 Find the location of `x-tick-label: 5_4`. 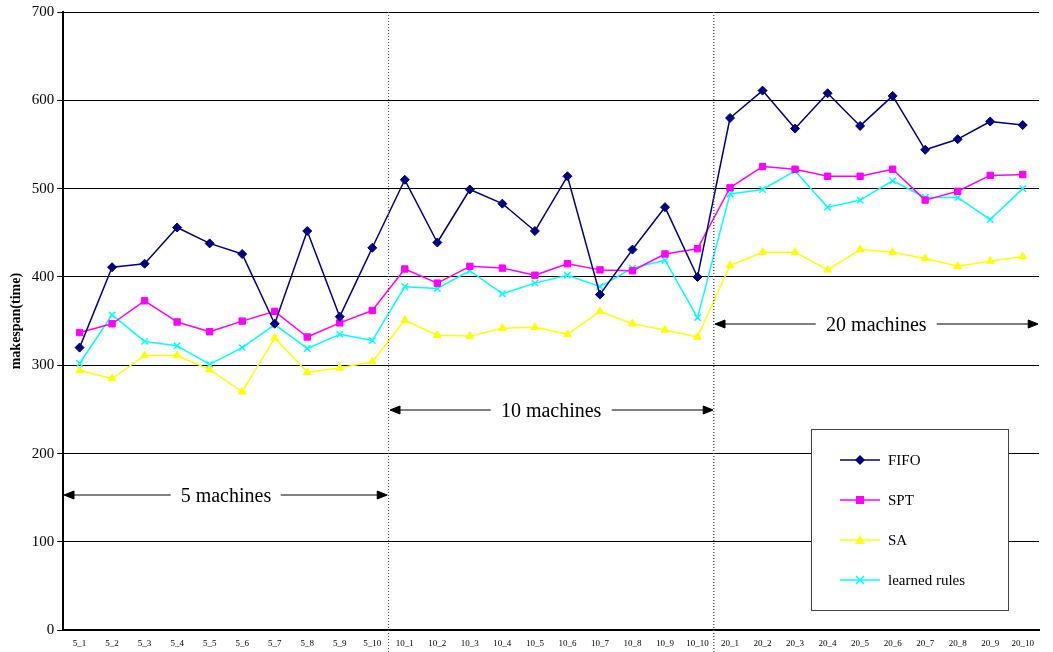

x-tick-label: 5_4 is located at coordinates (177, 642).